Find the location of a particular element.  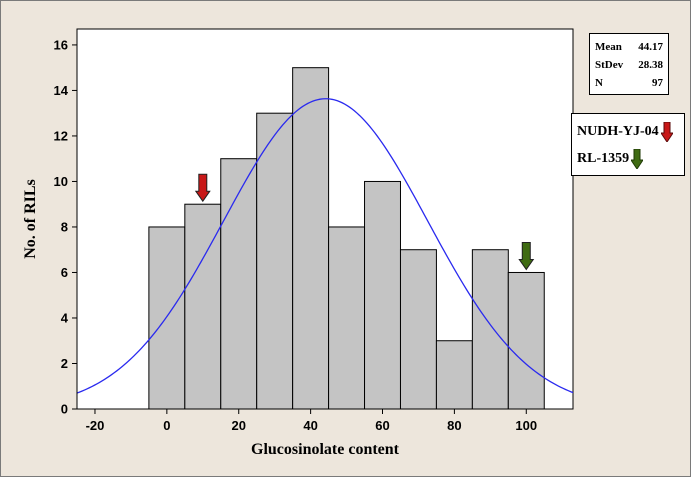

y-tick-label: 2 is located at coordinates (64, 363).